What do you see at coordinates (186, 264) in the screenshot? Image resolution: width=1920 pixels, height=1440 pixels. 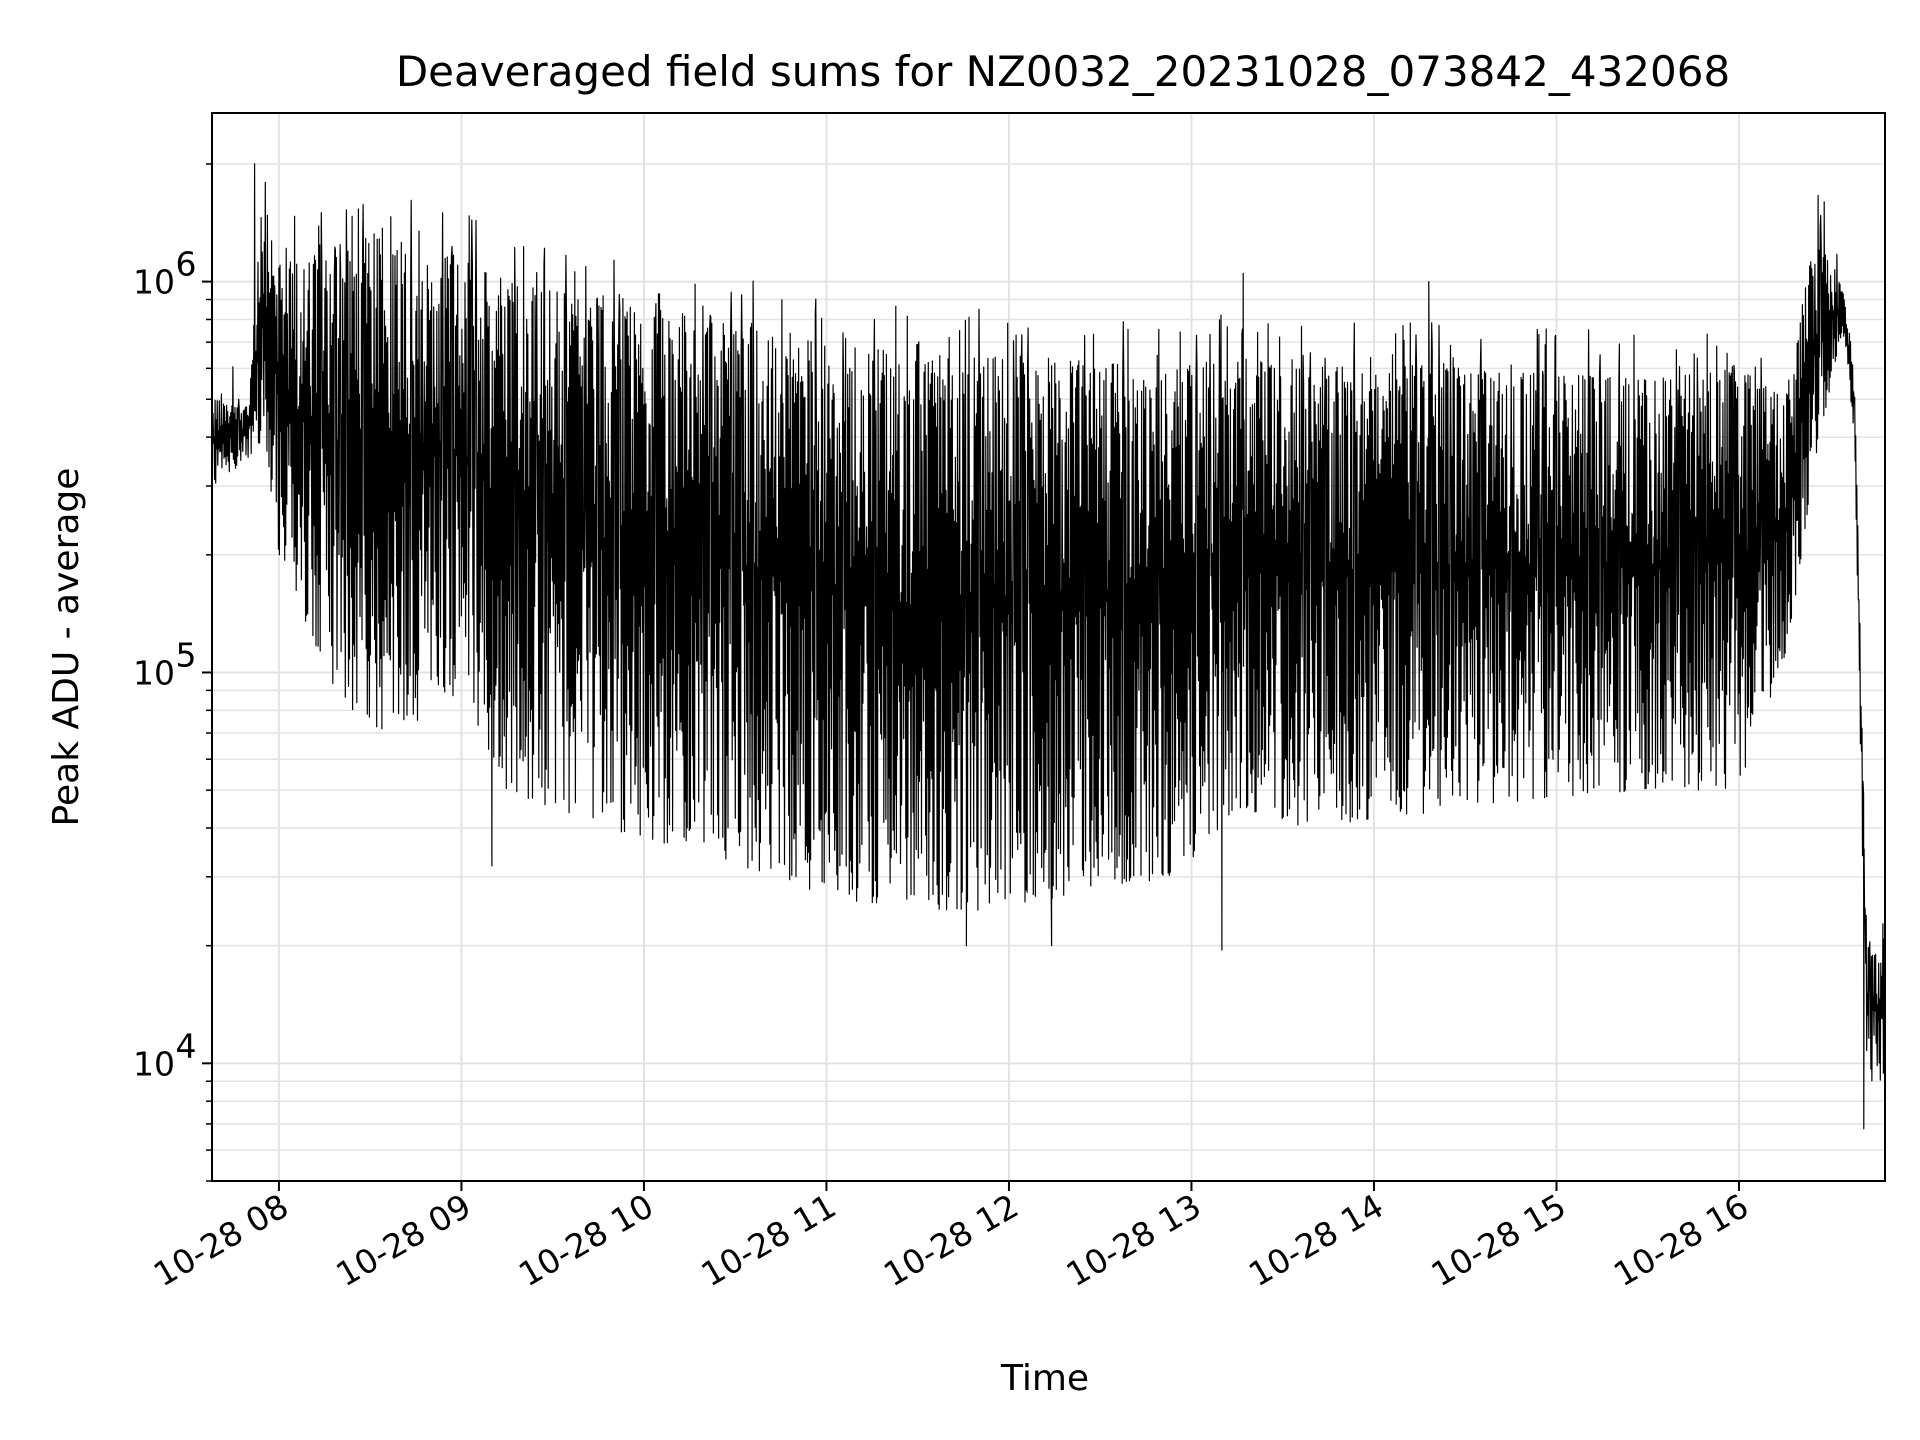 I see `y-tick-exponent: 6` at bounding box center [186, 264].